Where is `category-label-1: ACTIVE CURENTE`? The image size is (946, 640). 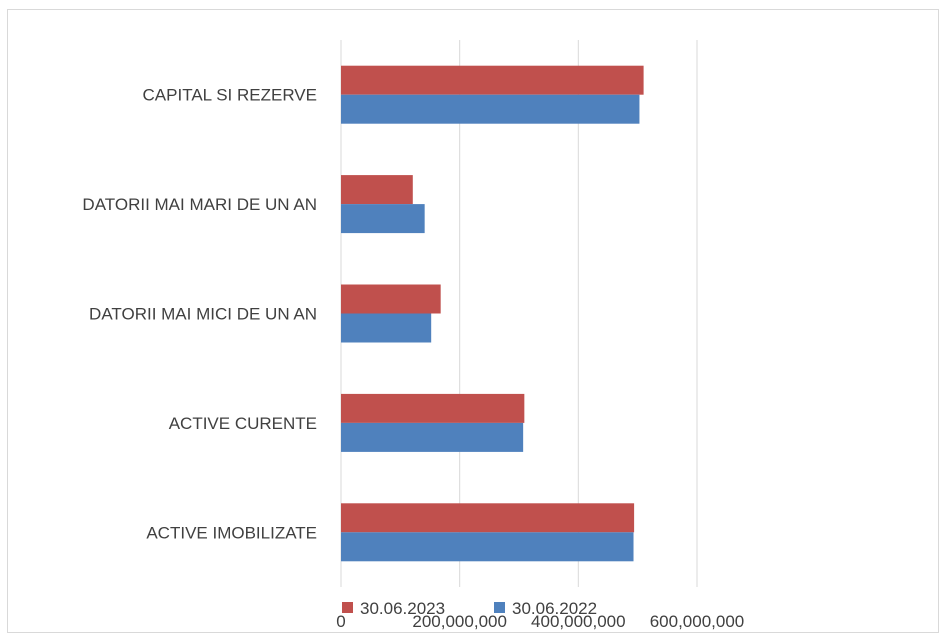
category-label-1: ACTIVE CURENTE is located at coordinates (243, 423).